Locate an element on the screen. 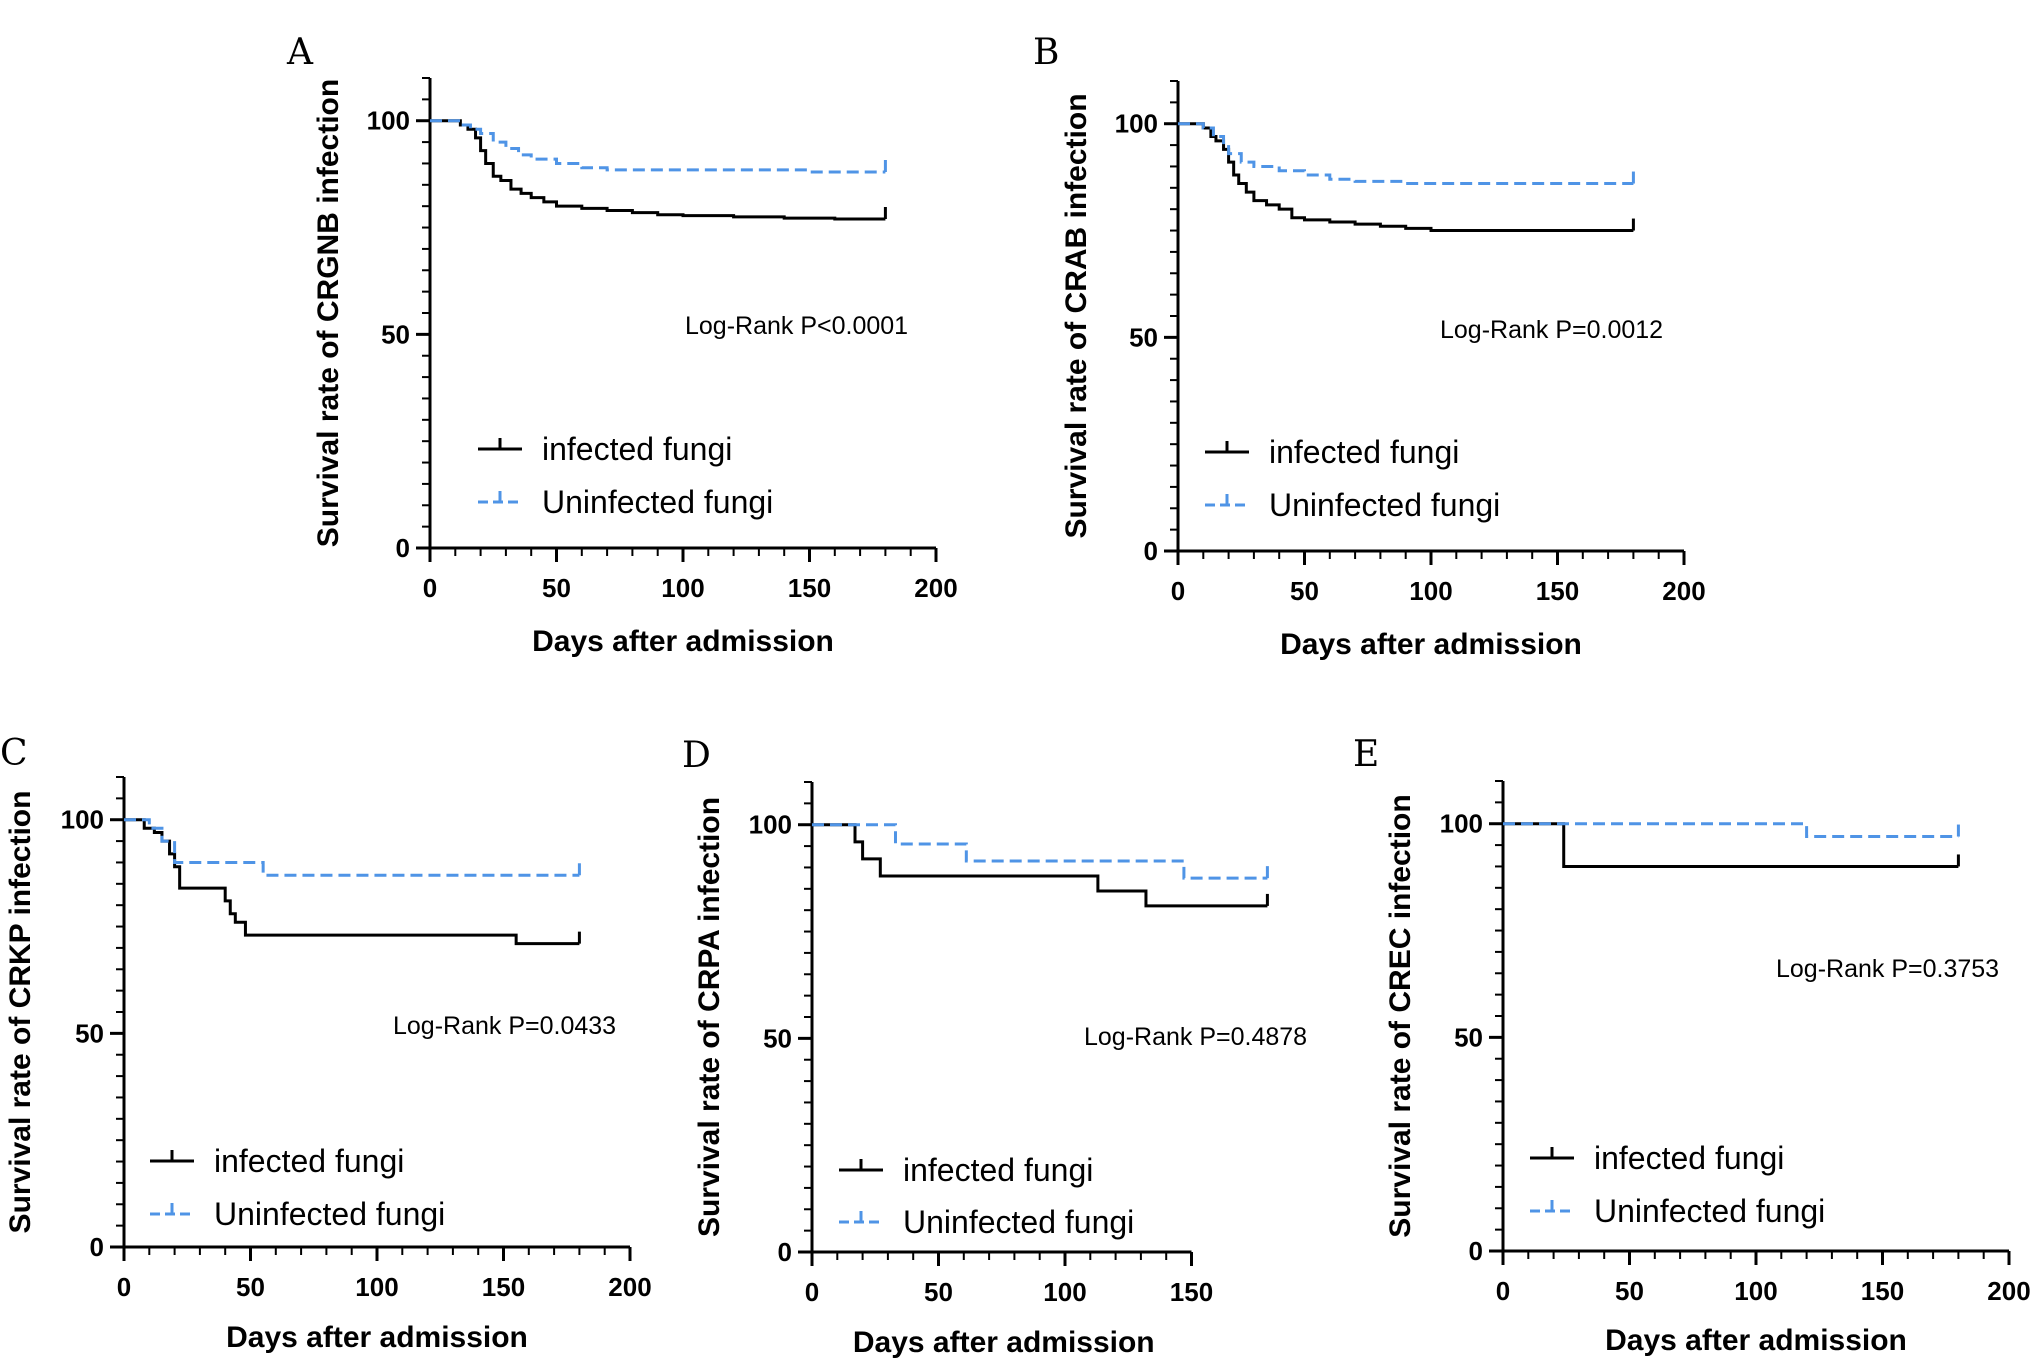 This screenshot has height=1361, width=2034. panel-letter: C is located at coordinates (14, 753).